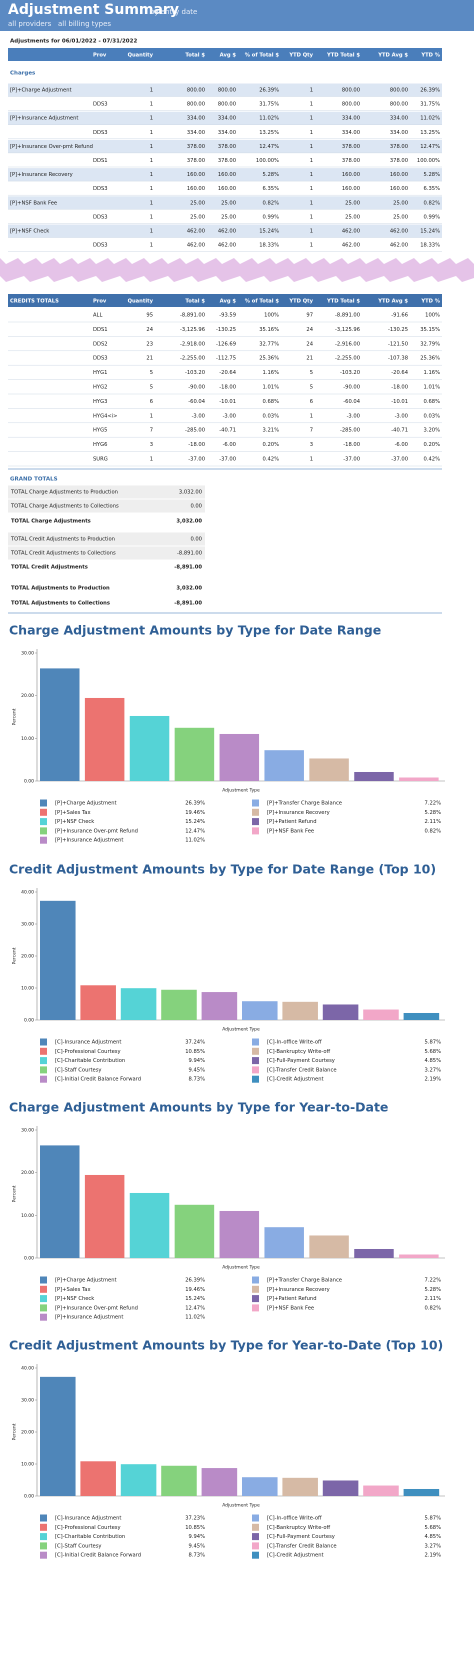  I want to click on x-axis-label: Adjustment Type, so click(241, 1268).